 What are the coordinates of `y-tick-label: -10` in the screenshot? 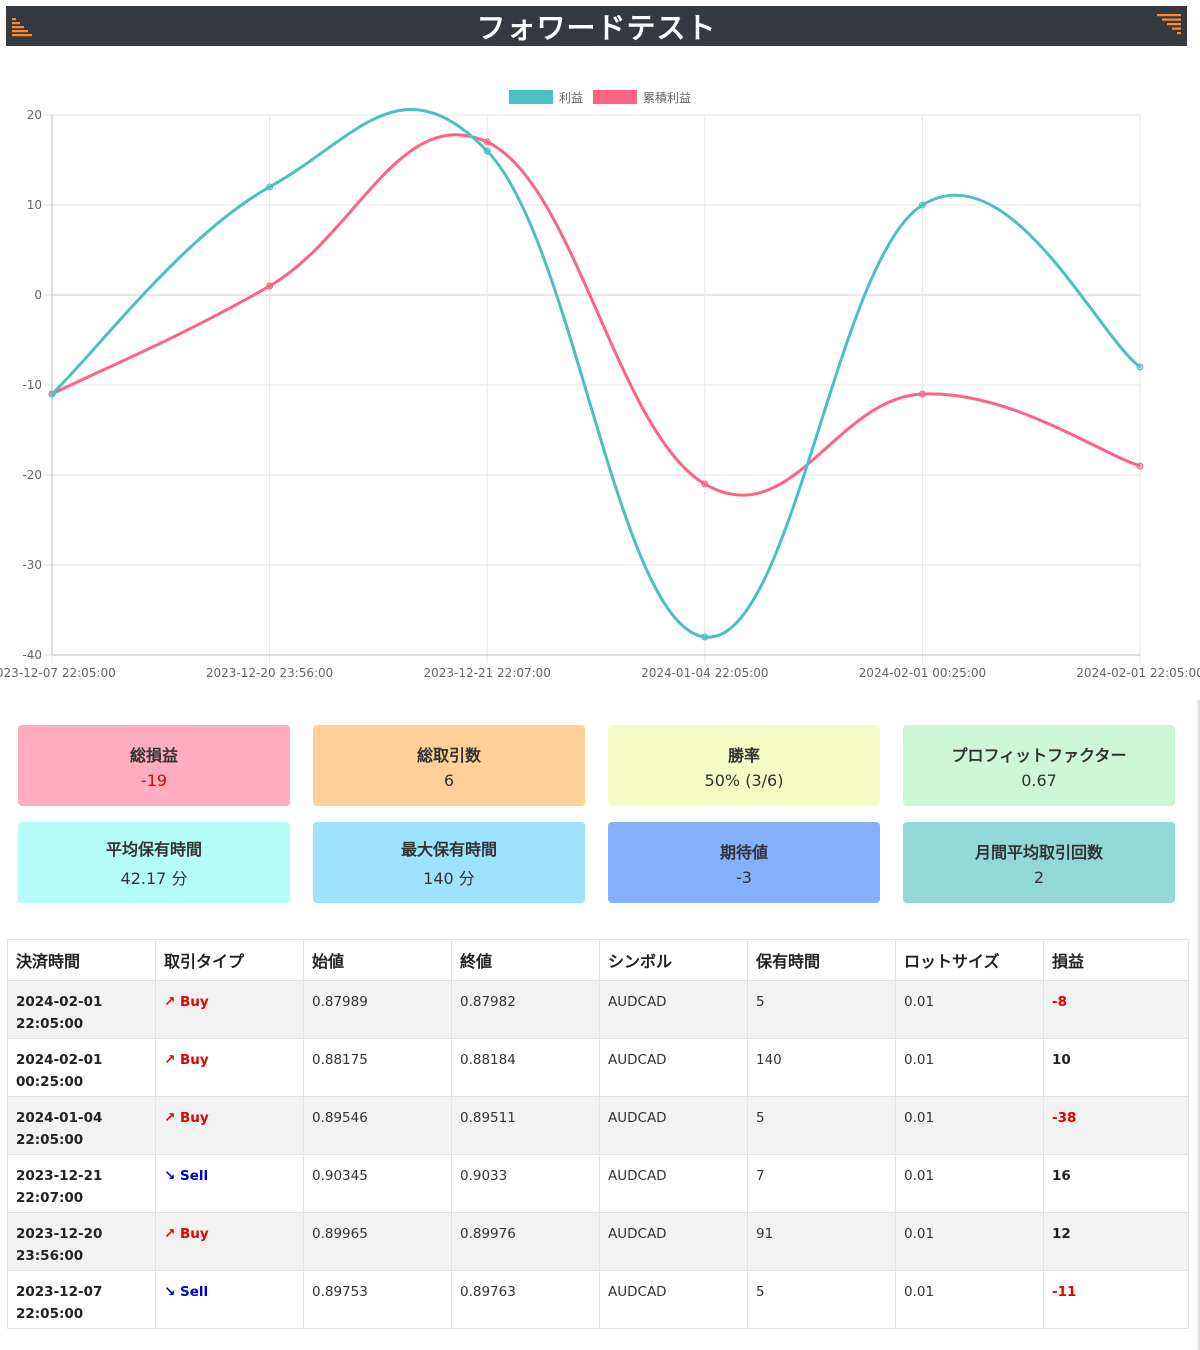 It's located at (32, 385).